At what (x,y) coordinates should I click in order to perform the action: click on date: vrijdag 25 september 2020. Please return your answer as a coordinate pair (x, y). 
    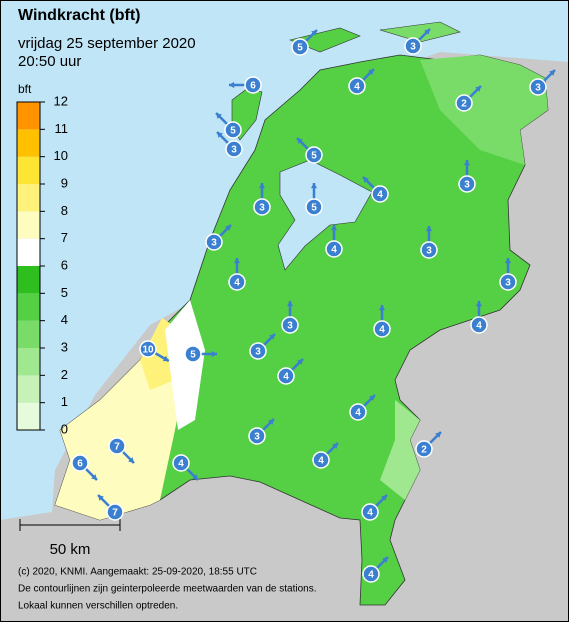
    Looking at the image, I should click on (107, 43).